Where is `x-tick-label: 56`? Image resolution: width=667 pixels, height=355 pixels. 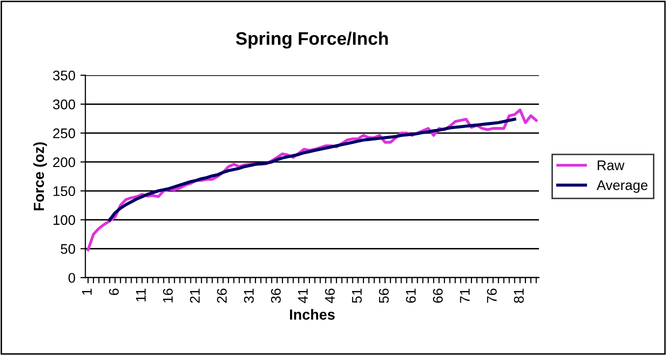 x-tick-label: 56 is located at coordinates (383, 295).